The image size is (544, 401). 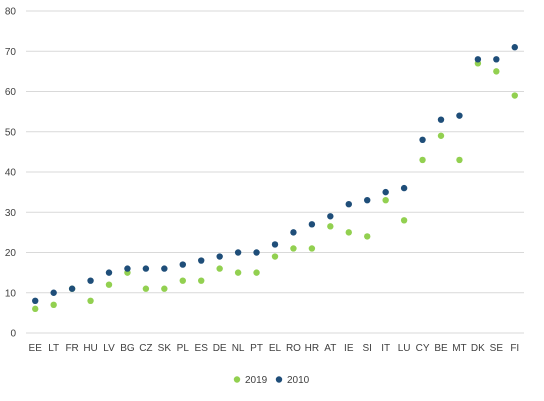 What do you see at coordinates (146, 268) in the screenshot?
I see `point-2010-CZ` at bounding box center [146, 268].